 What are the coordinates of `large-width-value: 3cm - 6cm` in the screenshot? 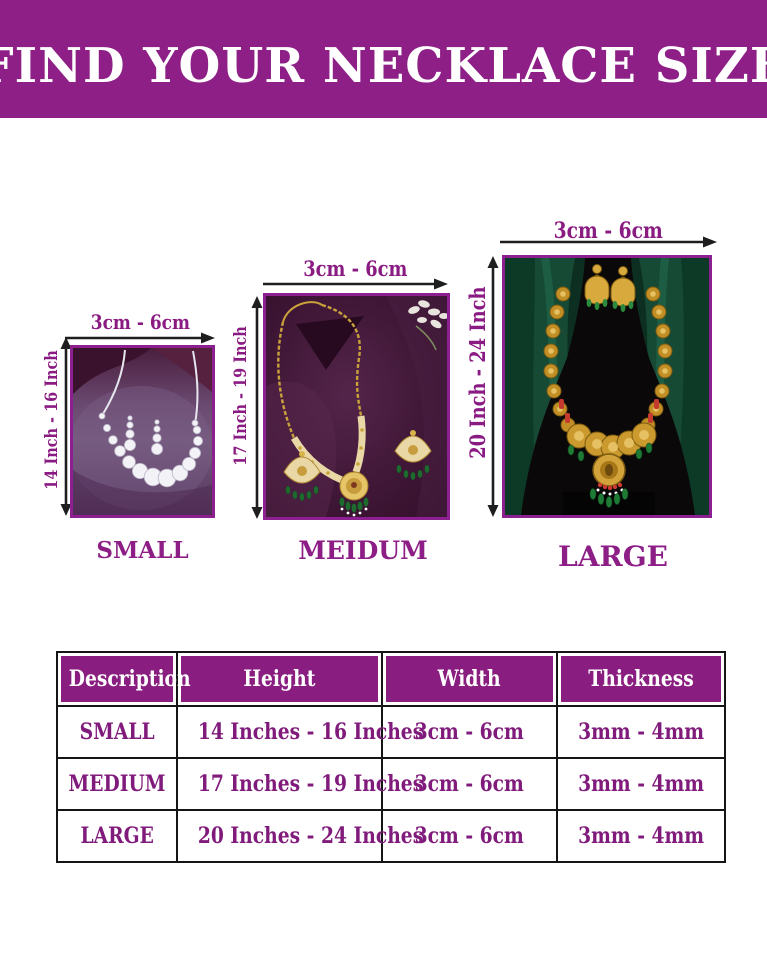 It's located at (608, 231).